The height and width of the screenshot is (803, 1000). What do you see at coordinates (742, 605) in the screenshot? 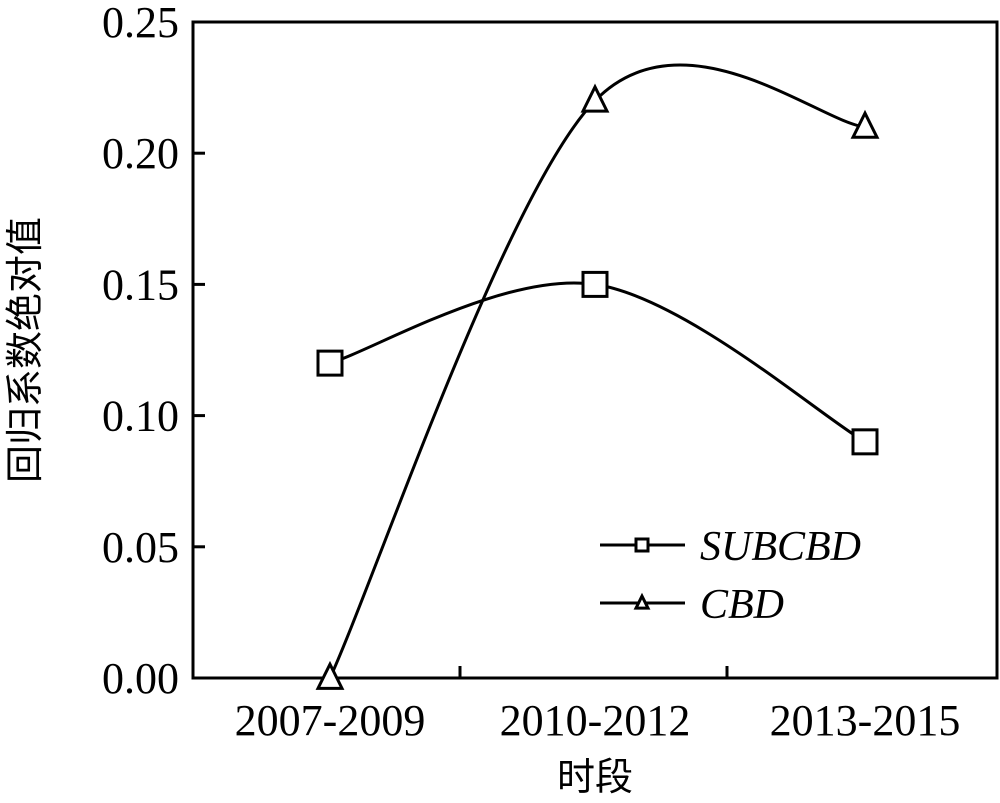
I see `legend-label: CBD` at bounding box center [742, 605].